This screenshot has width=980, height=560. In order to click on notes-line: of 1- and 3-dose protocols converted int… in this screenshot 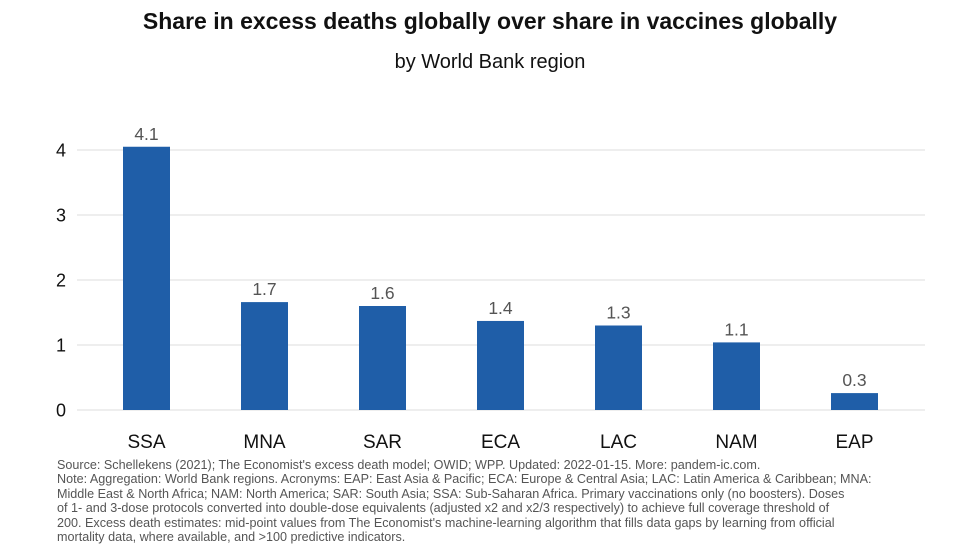, I will do `click(443, 508)`.